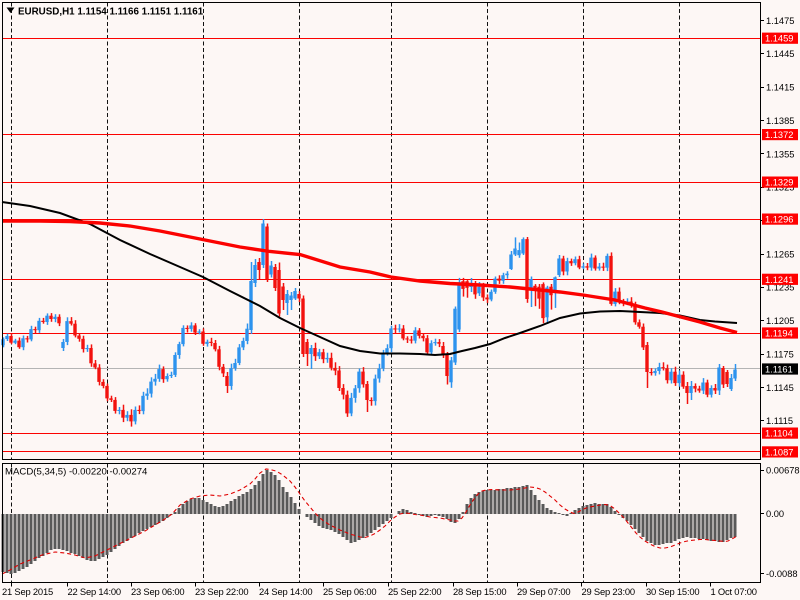 The height and width of the screenshot is (600, 800). Describe the element at coordinates (111, 12) in the screenshot. I see `svg-text:EURUSD,H1 1.1154 1.1166 1.1151: EURUSD,H1 1.1154 1.1166 1.1151 1.1161` at that location.